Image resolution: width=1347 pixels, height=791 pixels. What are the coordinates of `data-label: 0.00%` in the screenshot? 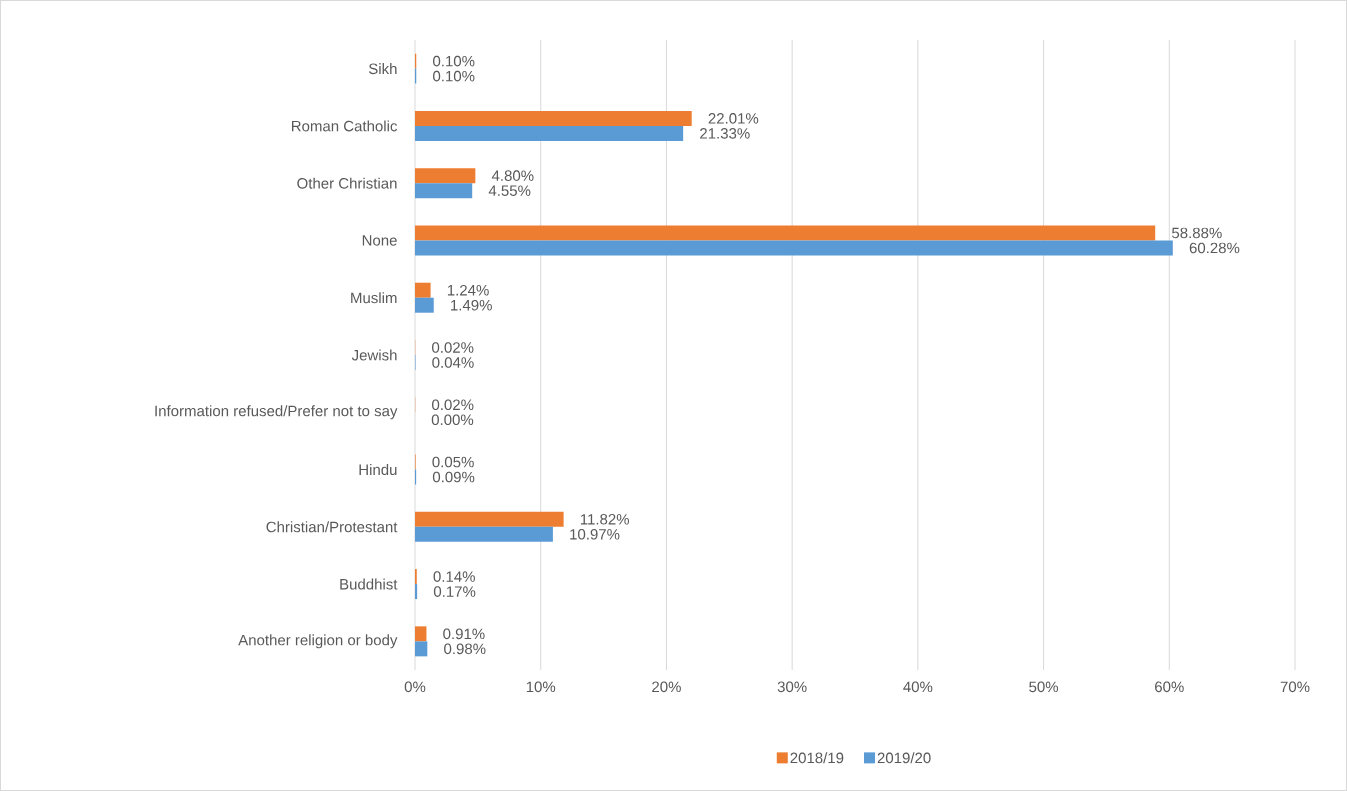 It's located at (452, 420).